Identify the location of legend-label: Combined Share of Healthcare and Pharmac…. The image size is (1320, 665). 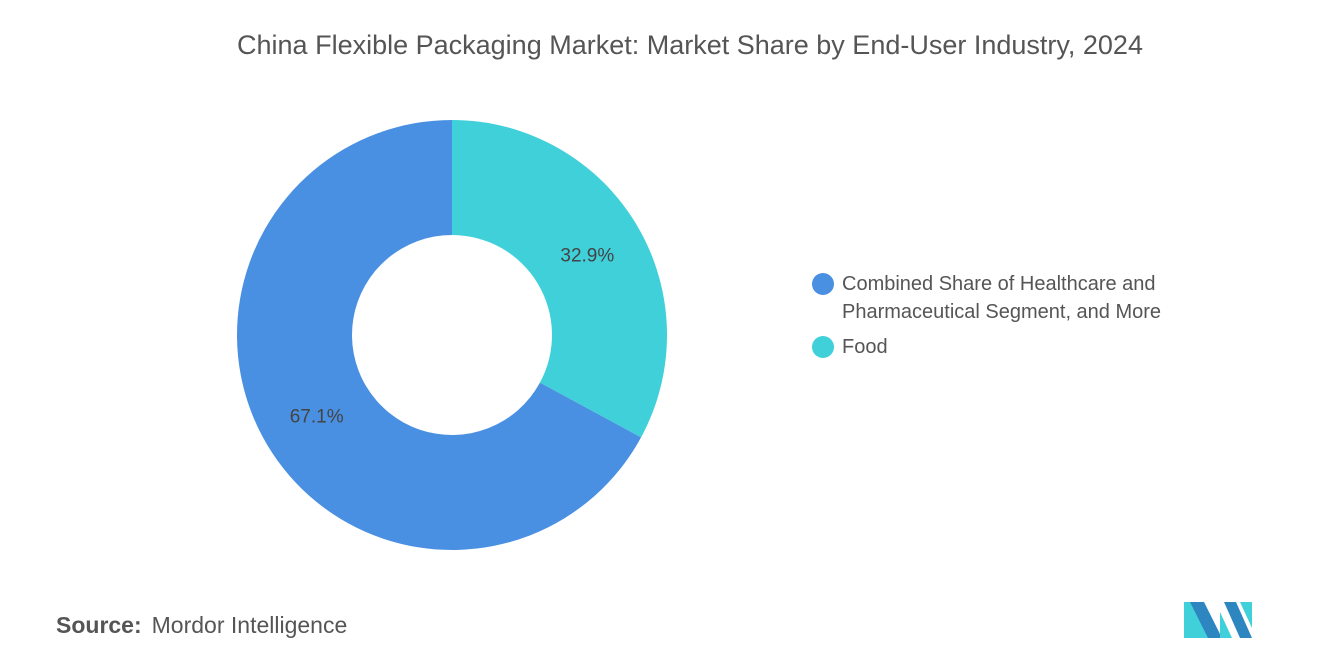
(1002, 298).